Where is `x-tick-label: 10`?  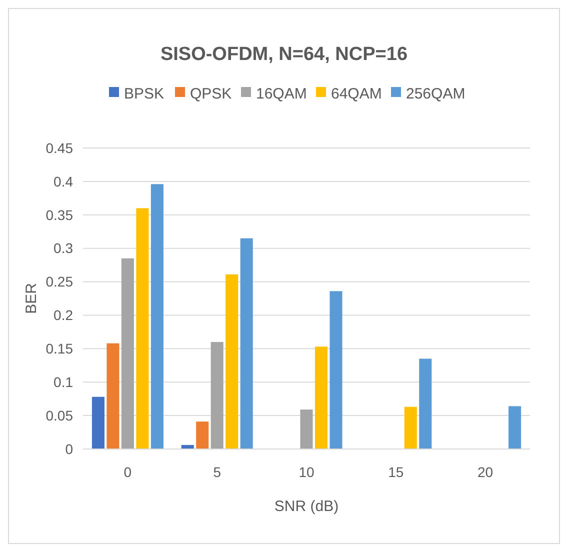
x-tick-label: 10 is located at coordinates (306, 472).